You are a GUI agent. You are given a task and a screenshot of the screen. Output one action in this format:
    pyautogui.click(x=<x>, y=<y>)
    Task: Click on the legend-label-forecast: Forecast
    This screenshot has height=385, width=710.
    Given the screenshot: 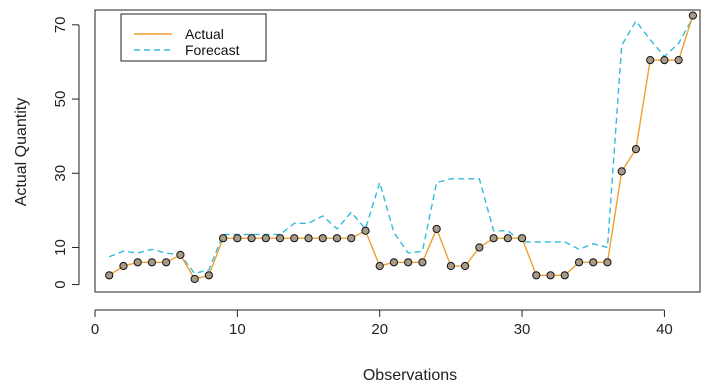 What is the action you would take?
    pyautogui.click(x=212, y=50)
    